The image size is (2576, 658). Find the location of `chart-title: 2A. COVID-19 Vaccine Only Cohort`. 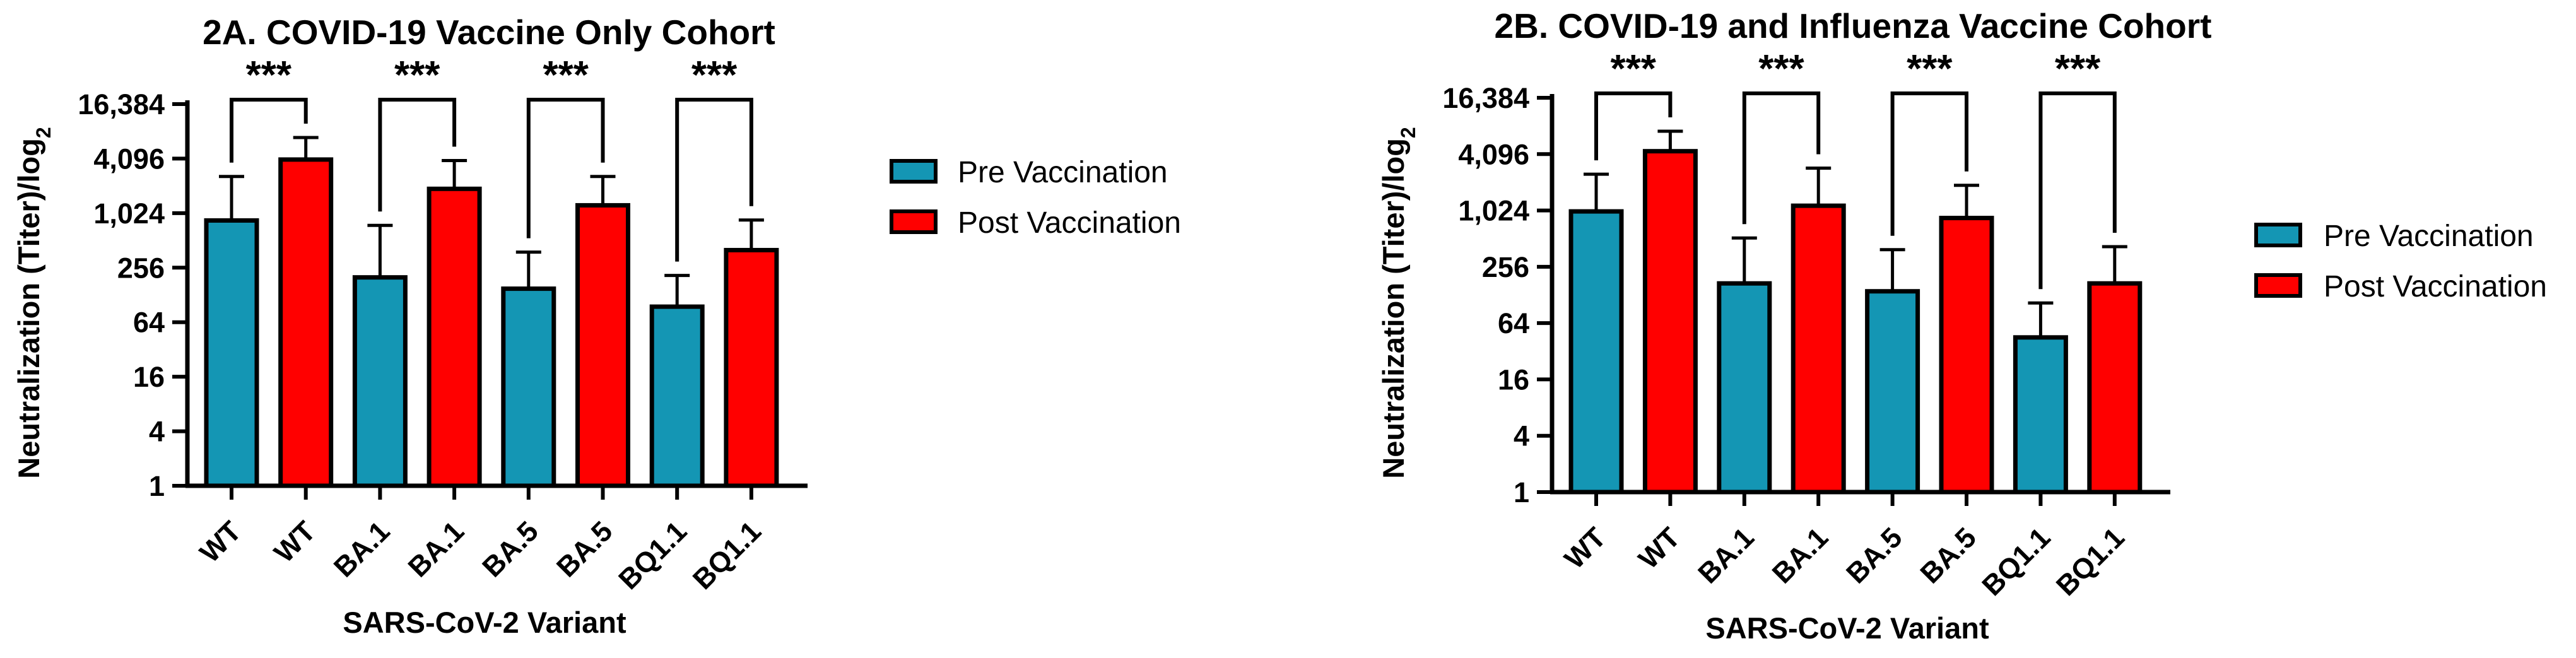

chart-title: 2A. COVID-19 Vaccine Only Cohort is located at coordinates (489, 32).